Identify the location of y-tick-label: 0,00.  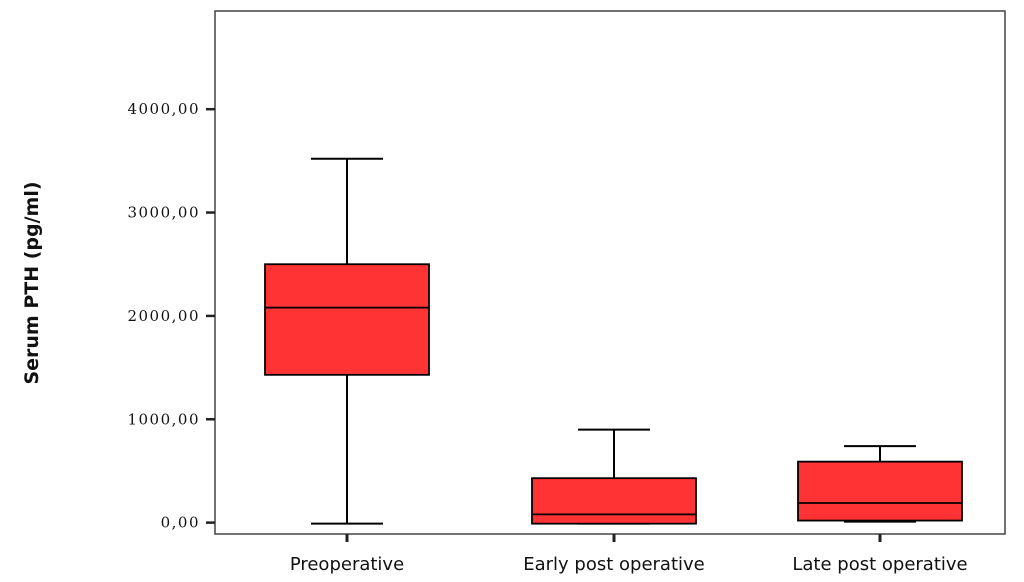
(180, 523).